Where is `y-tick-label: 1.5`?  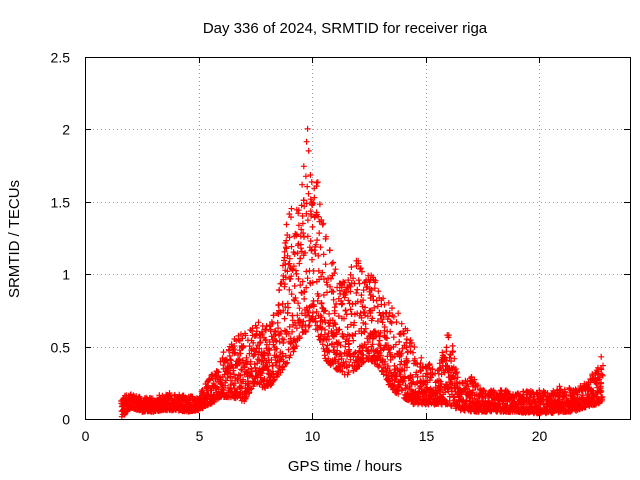 y-tick-label: 1.5 is located at coordinates (61, 203).